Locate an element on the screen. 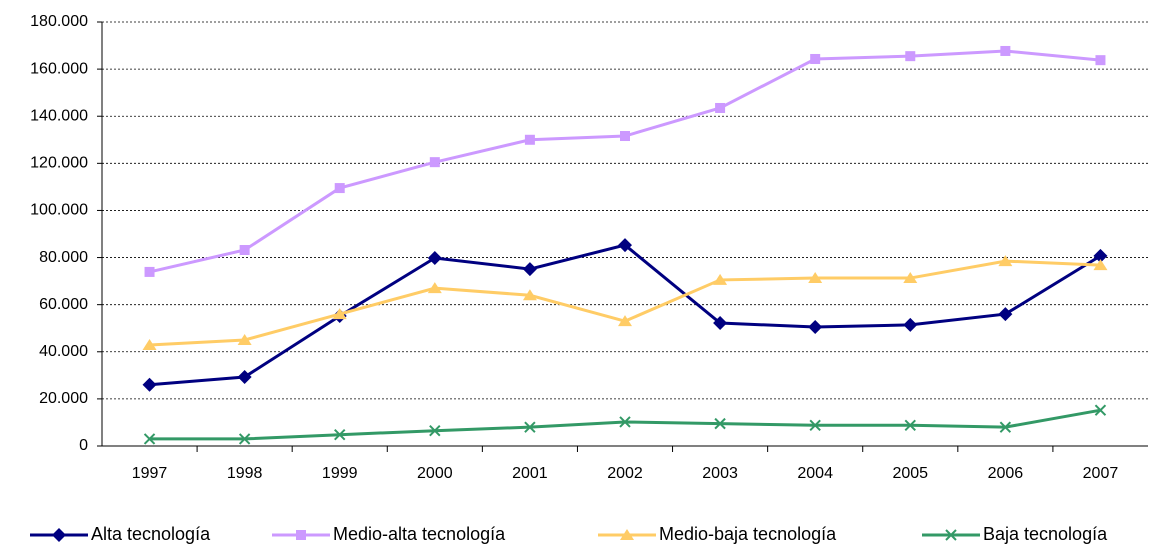 This screenshot has height=544, width=1150. x-tick-label: 2006 is located at coordinates (1006, 473).